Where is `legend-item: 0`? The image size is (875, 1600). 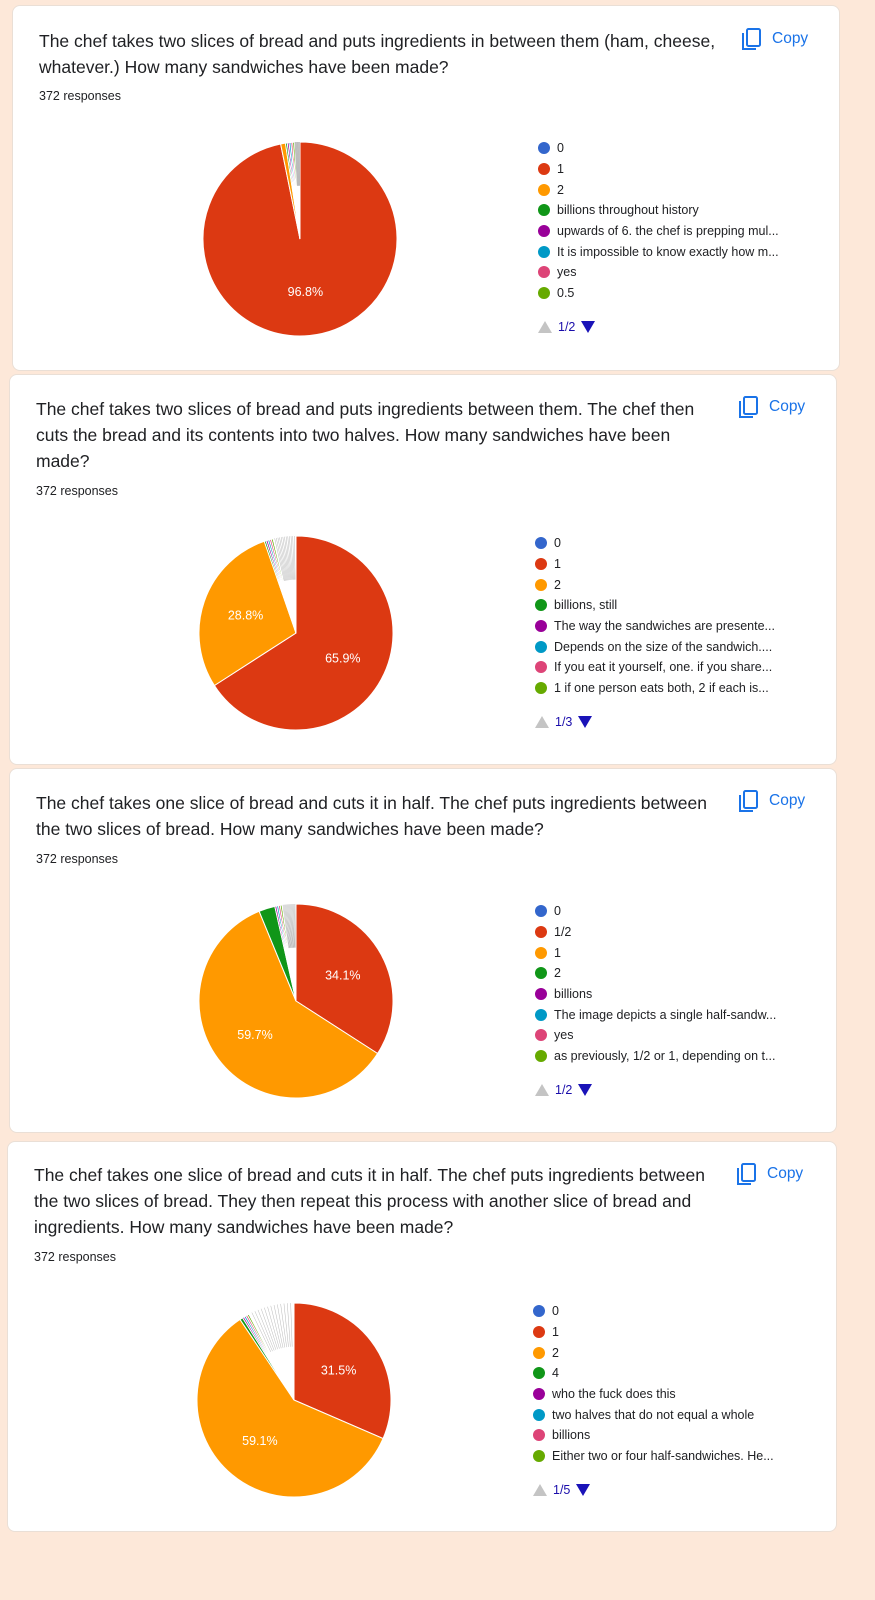
legend-item: 0 is located at coordinates (658, 148).